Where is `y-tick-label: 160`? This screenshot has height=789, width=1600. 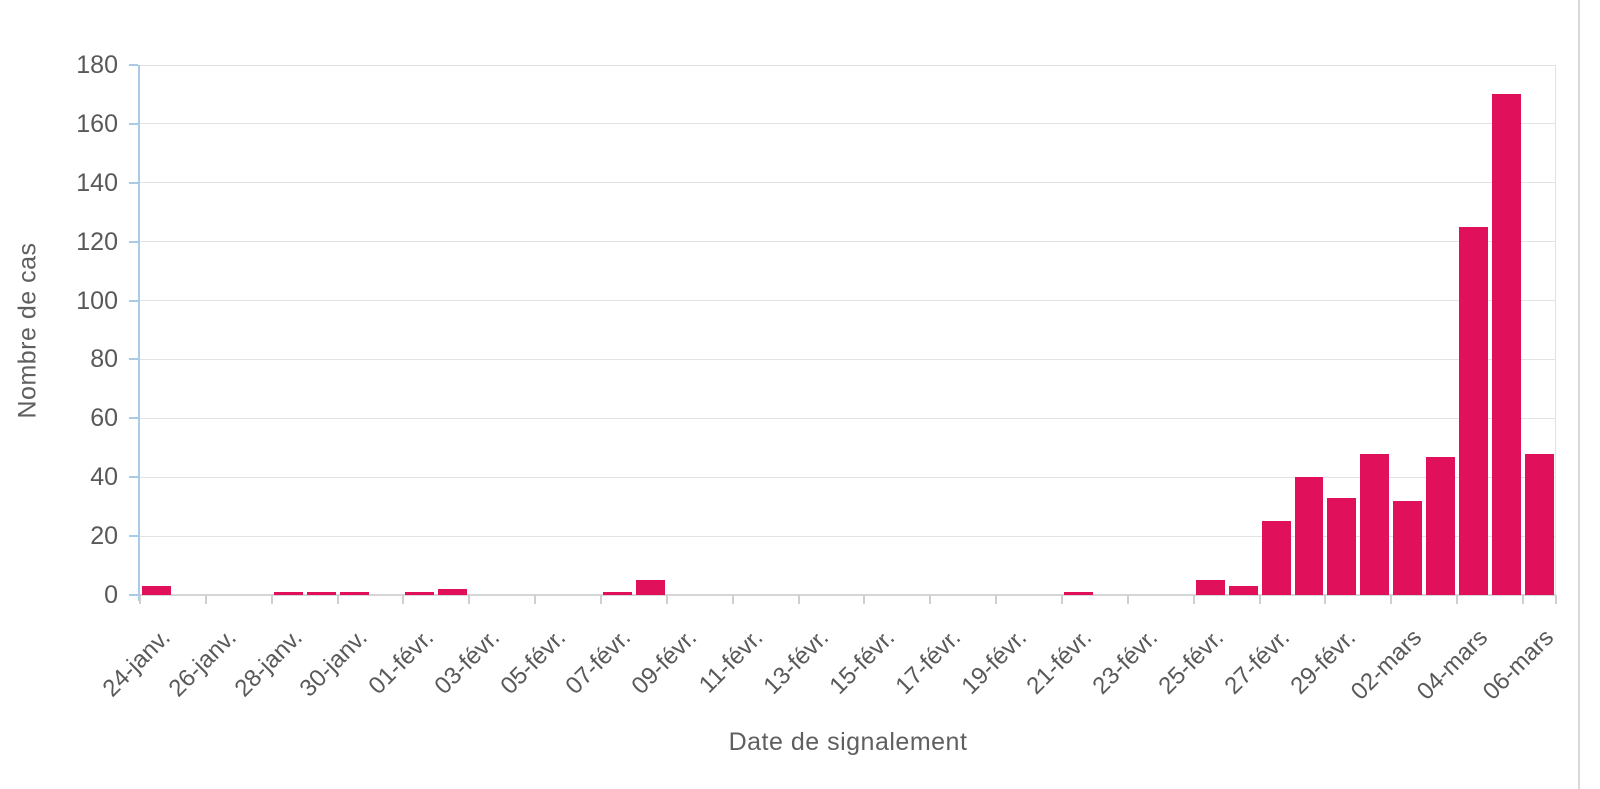 y-tick-label: 160 is located at coordinates (97, 123).